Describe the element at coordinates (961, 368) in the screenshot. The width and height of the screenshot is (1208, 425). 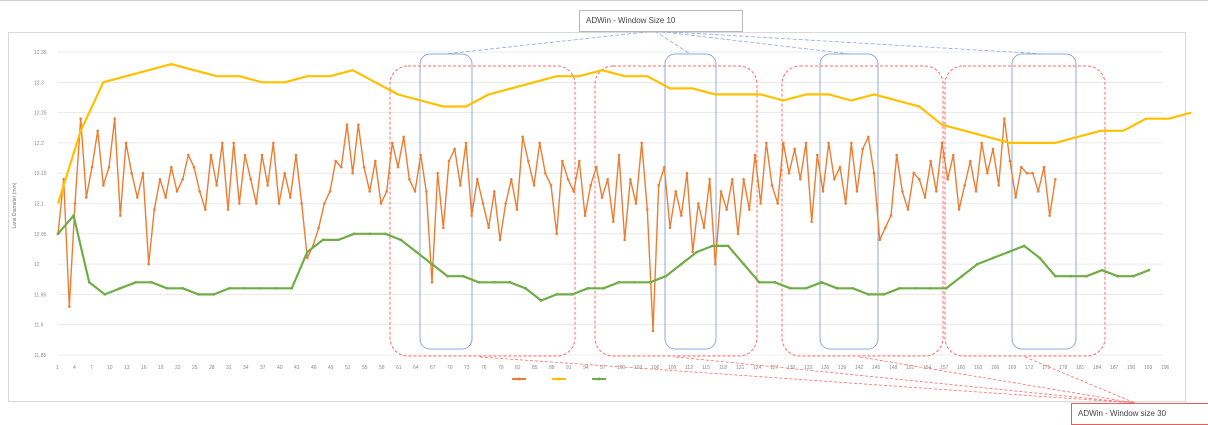
I see `x-tick-label: 160` at that location.